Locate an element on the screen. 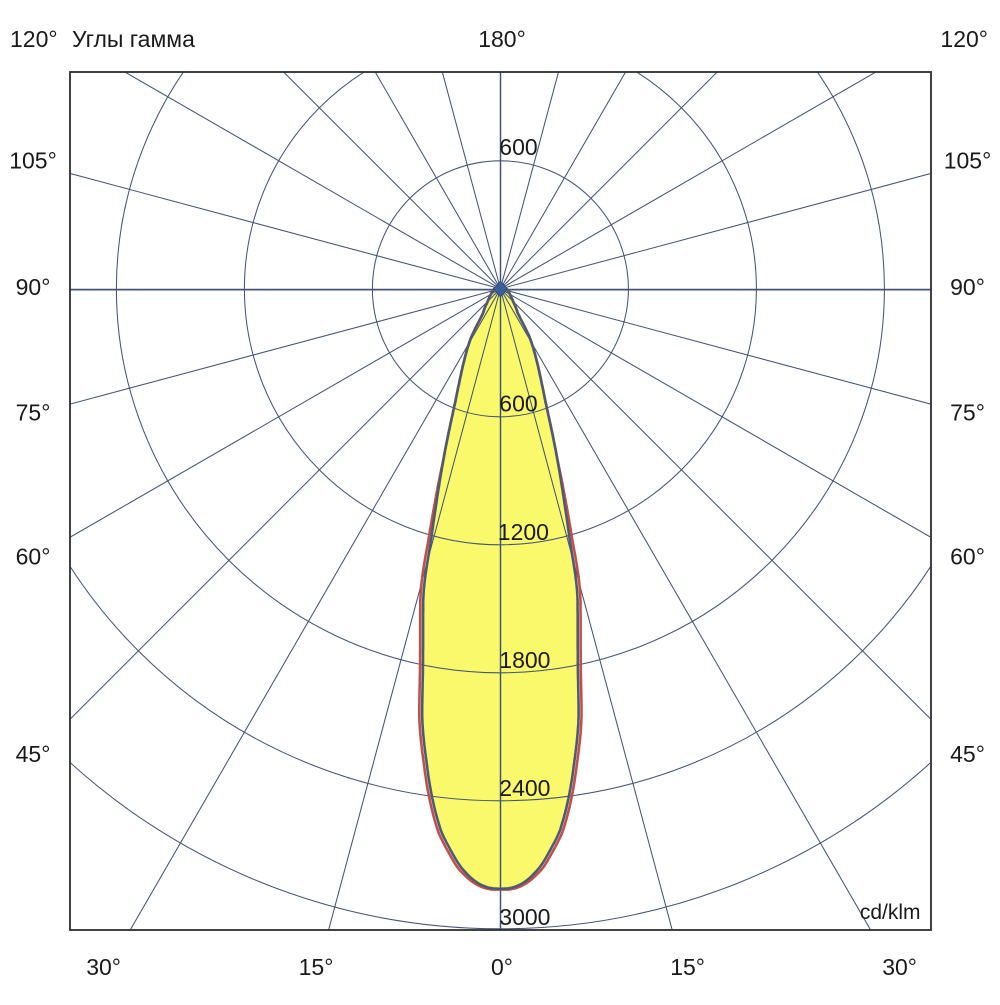 The height and width of the screenshot is (1005, 1000). svg-text: 0° is located at coordinates (502, 967).